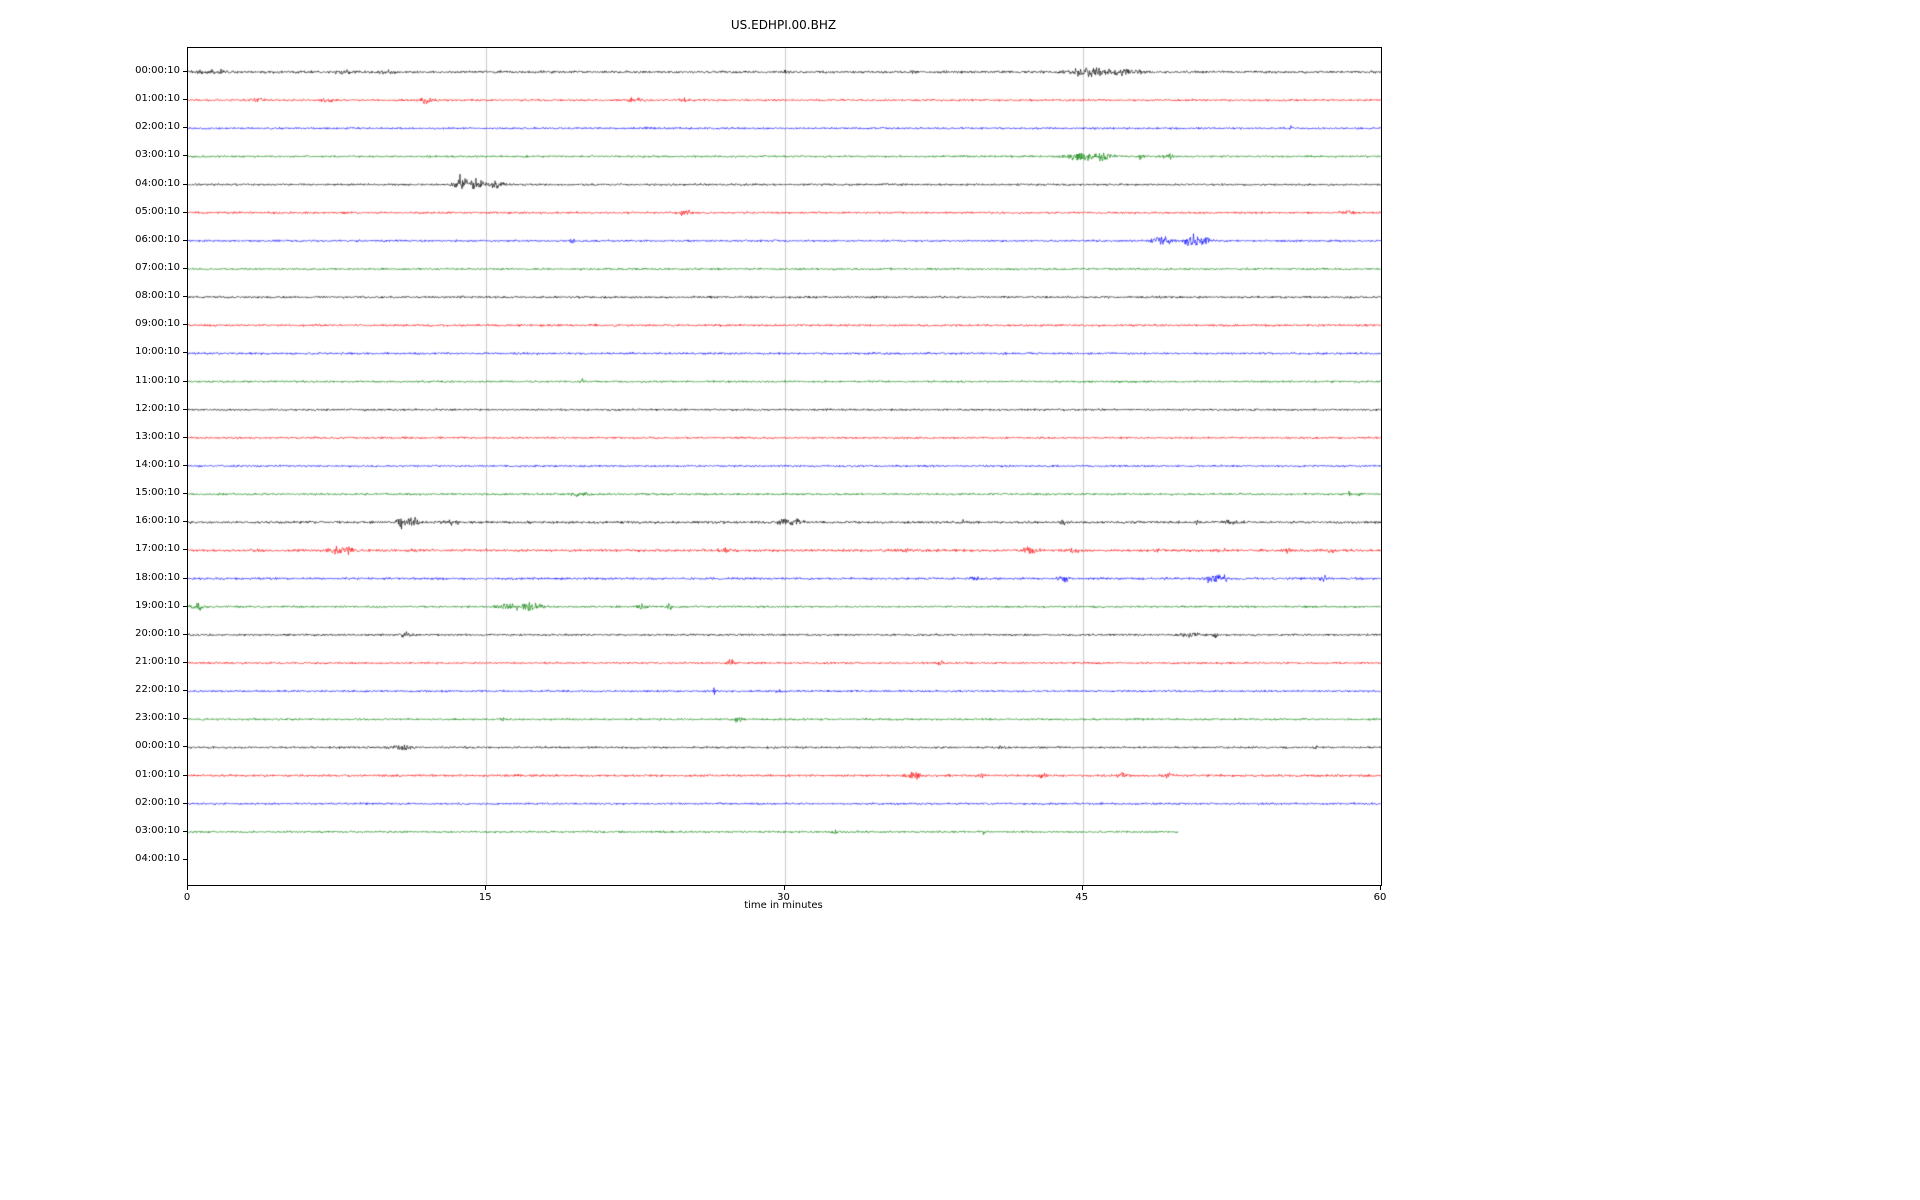  I want to click on chart-title: US.EDHPI.00.BHZ, so click(783, 25).